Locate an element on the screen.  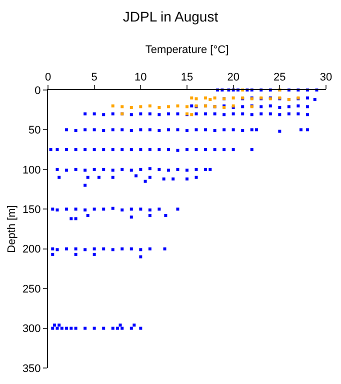
y-tick-label: 0 is located at coordinates (37, 90).